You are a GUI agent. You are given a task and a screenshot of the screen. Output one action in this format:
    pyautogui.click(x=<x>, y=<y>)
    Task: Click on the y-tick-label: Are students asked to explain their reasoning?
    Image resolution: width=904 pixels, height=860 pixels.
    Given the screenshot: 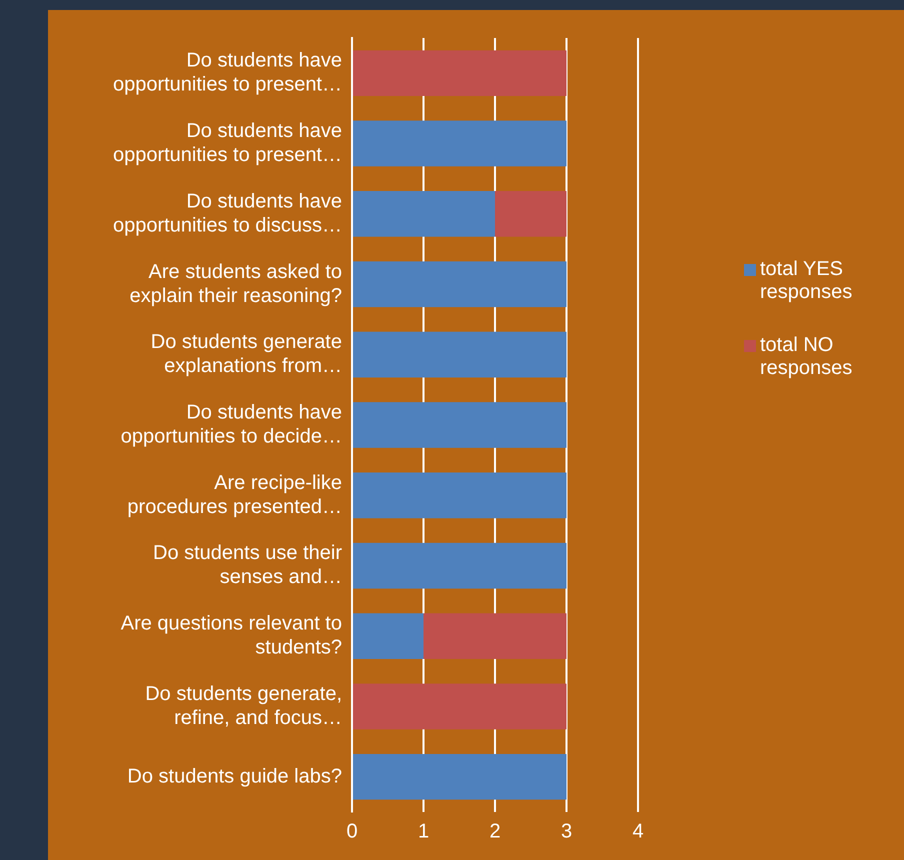 What is the action you would take?
    pyautogui.click(x=236, y=283)
    